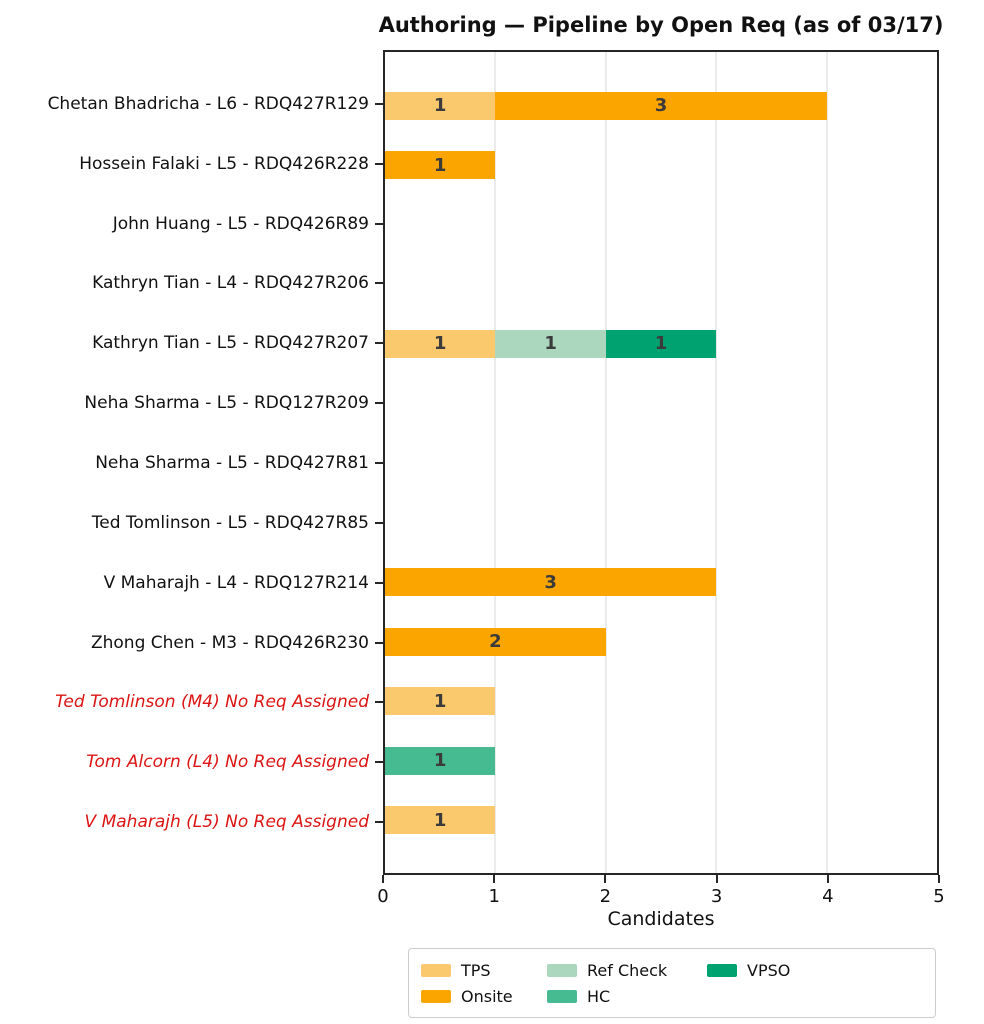  Describe the element at coordinates (236, 582) in the screenshot. I see `row-label: V Maharajh - L4 - RDQ127R214` at that location.